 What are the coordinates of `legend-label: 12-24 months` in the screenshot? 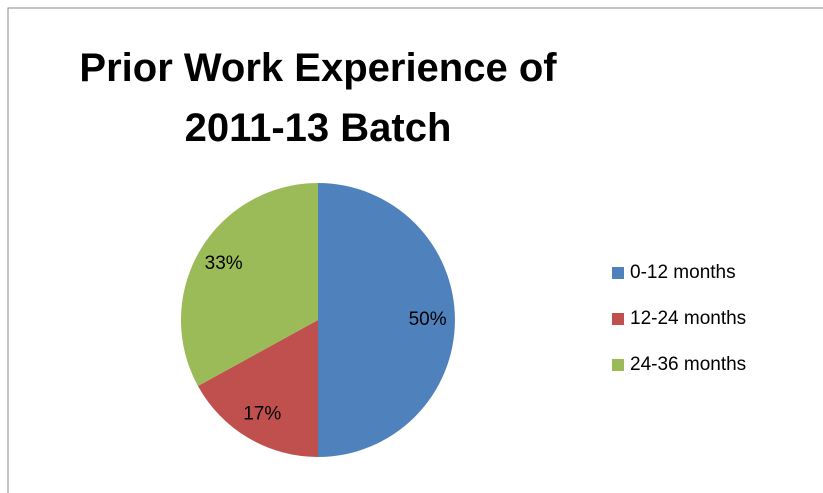 It's located at (688, 318).